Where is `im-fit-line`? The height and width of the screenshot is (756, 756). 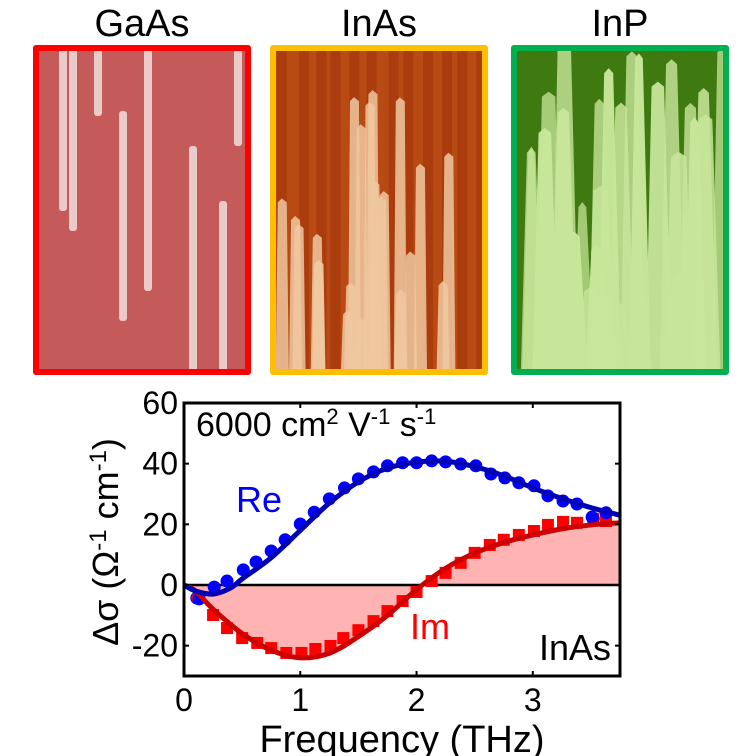 im-fit-line is located at coordinates (401, 590).